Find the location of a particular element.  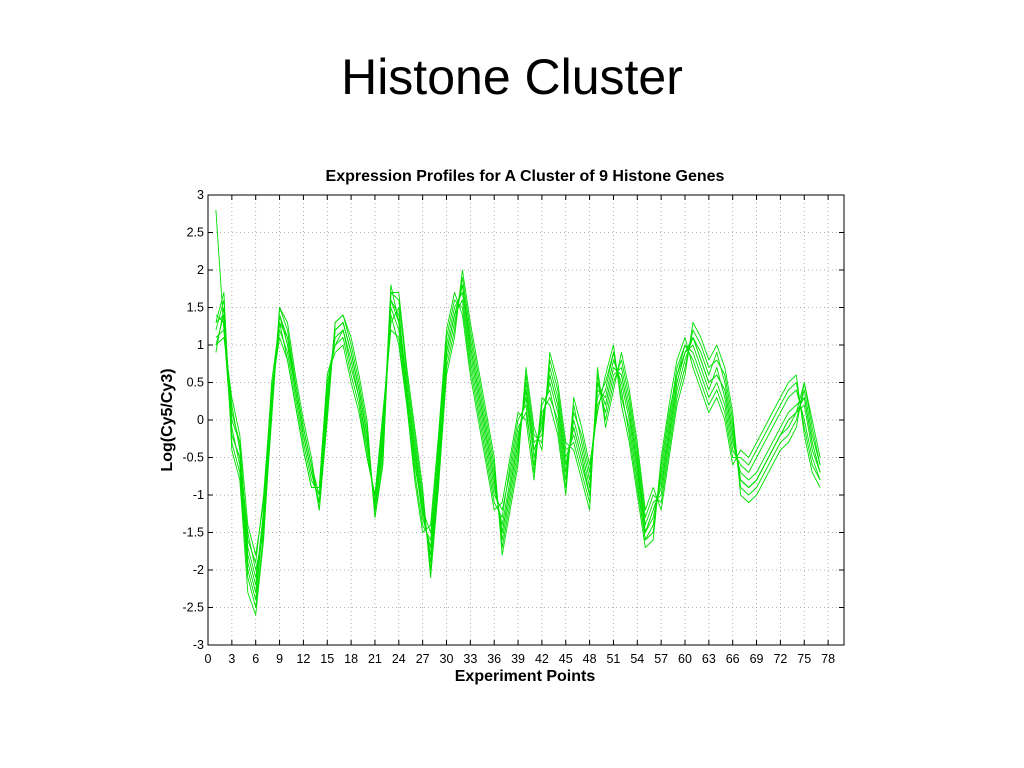

y-tick-label: 0.5 is located at coordinates (195, 383).